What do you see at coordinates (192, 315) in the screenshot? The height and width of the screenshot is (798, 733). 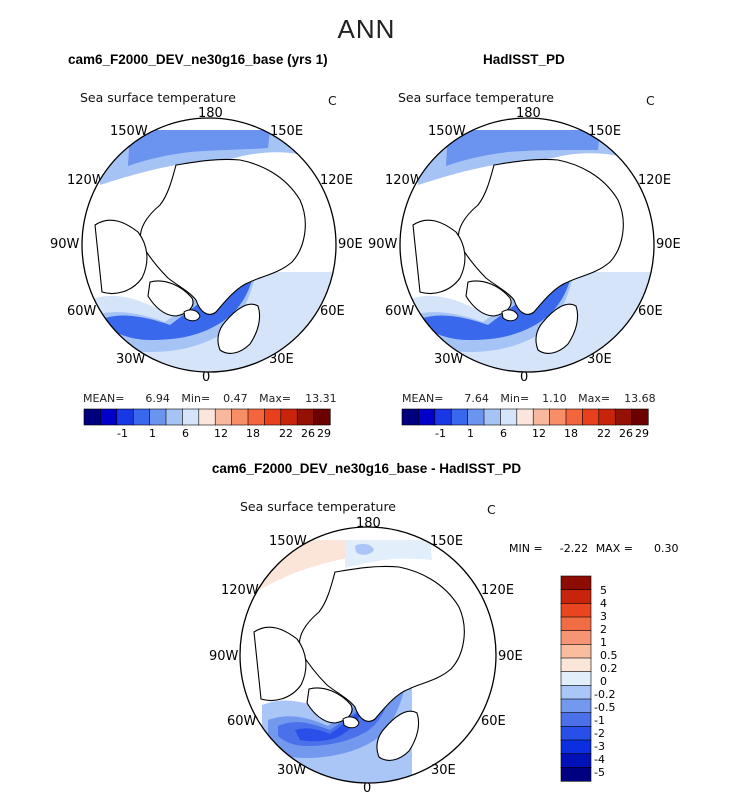 I see `panel1-land-iceland` at bounding box center [192, 315].